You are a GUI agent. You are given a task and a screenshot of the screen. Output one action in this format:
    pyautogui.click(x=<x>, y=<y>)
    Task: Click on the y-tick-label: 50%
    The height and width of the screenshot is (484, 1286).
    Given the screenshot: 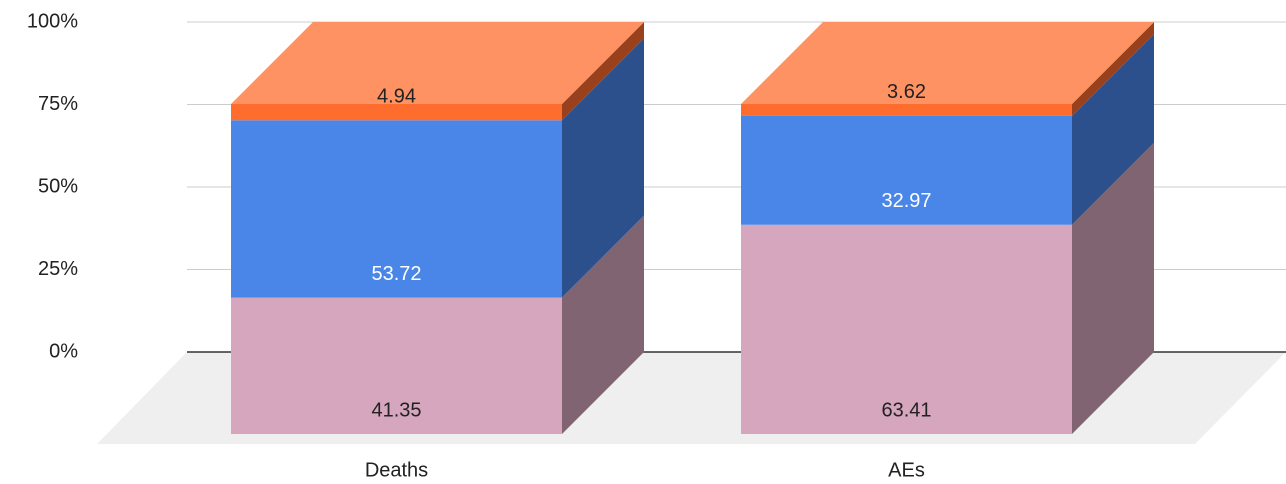 What is the action you would take?
    pyautogui.click(x=58, y=186)
    